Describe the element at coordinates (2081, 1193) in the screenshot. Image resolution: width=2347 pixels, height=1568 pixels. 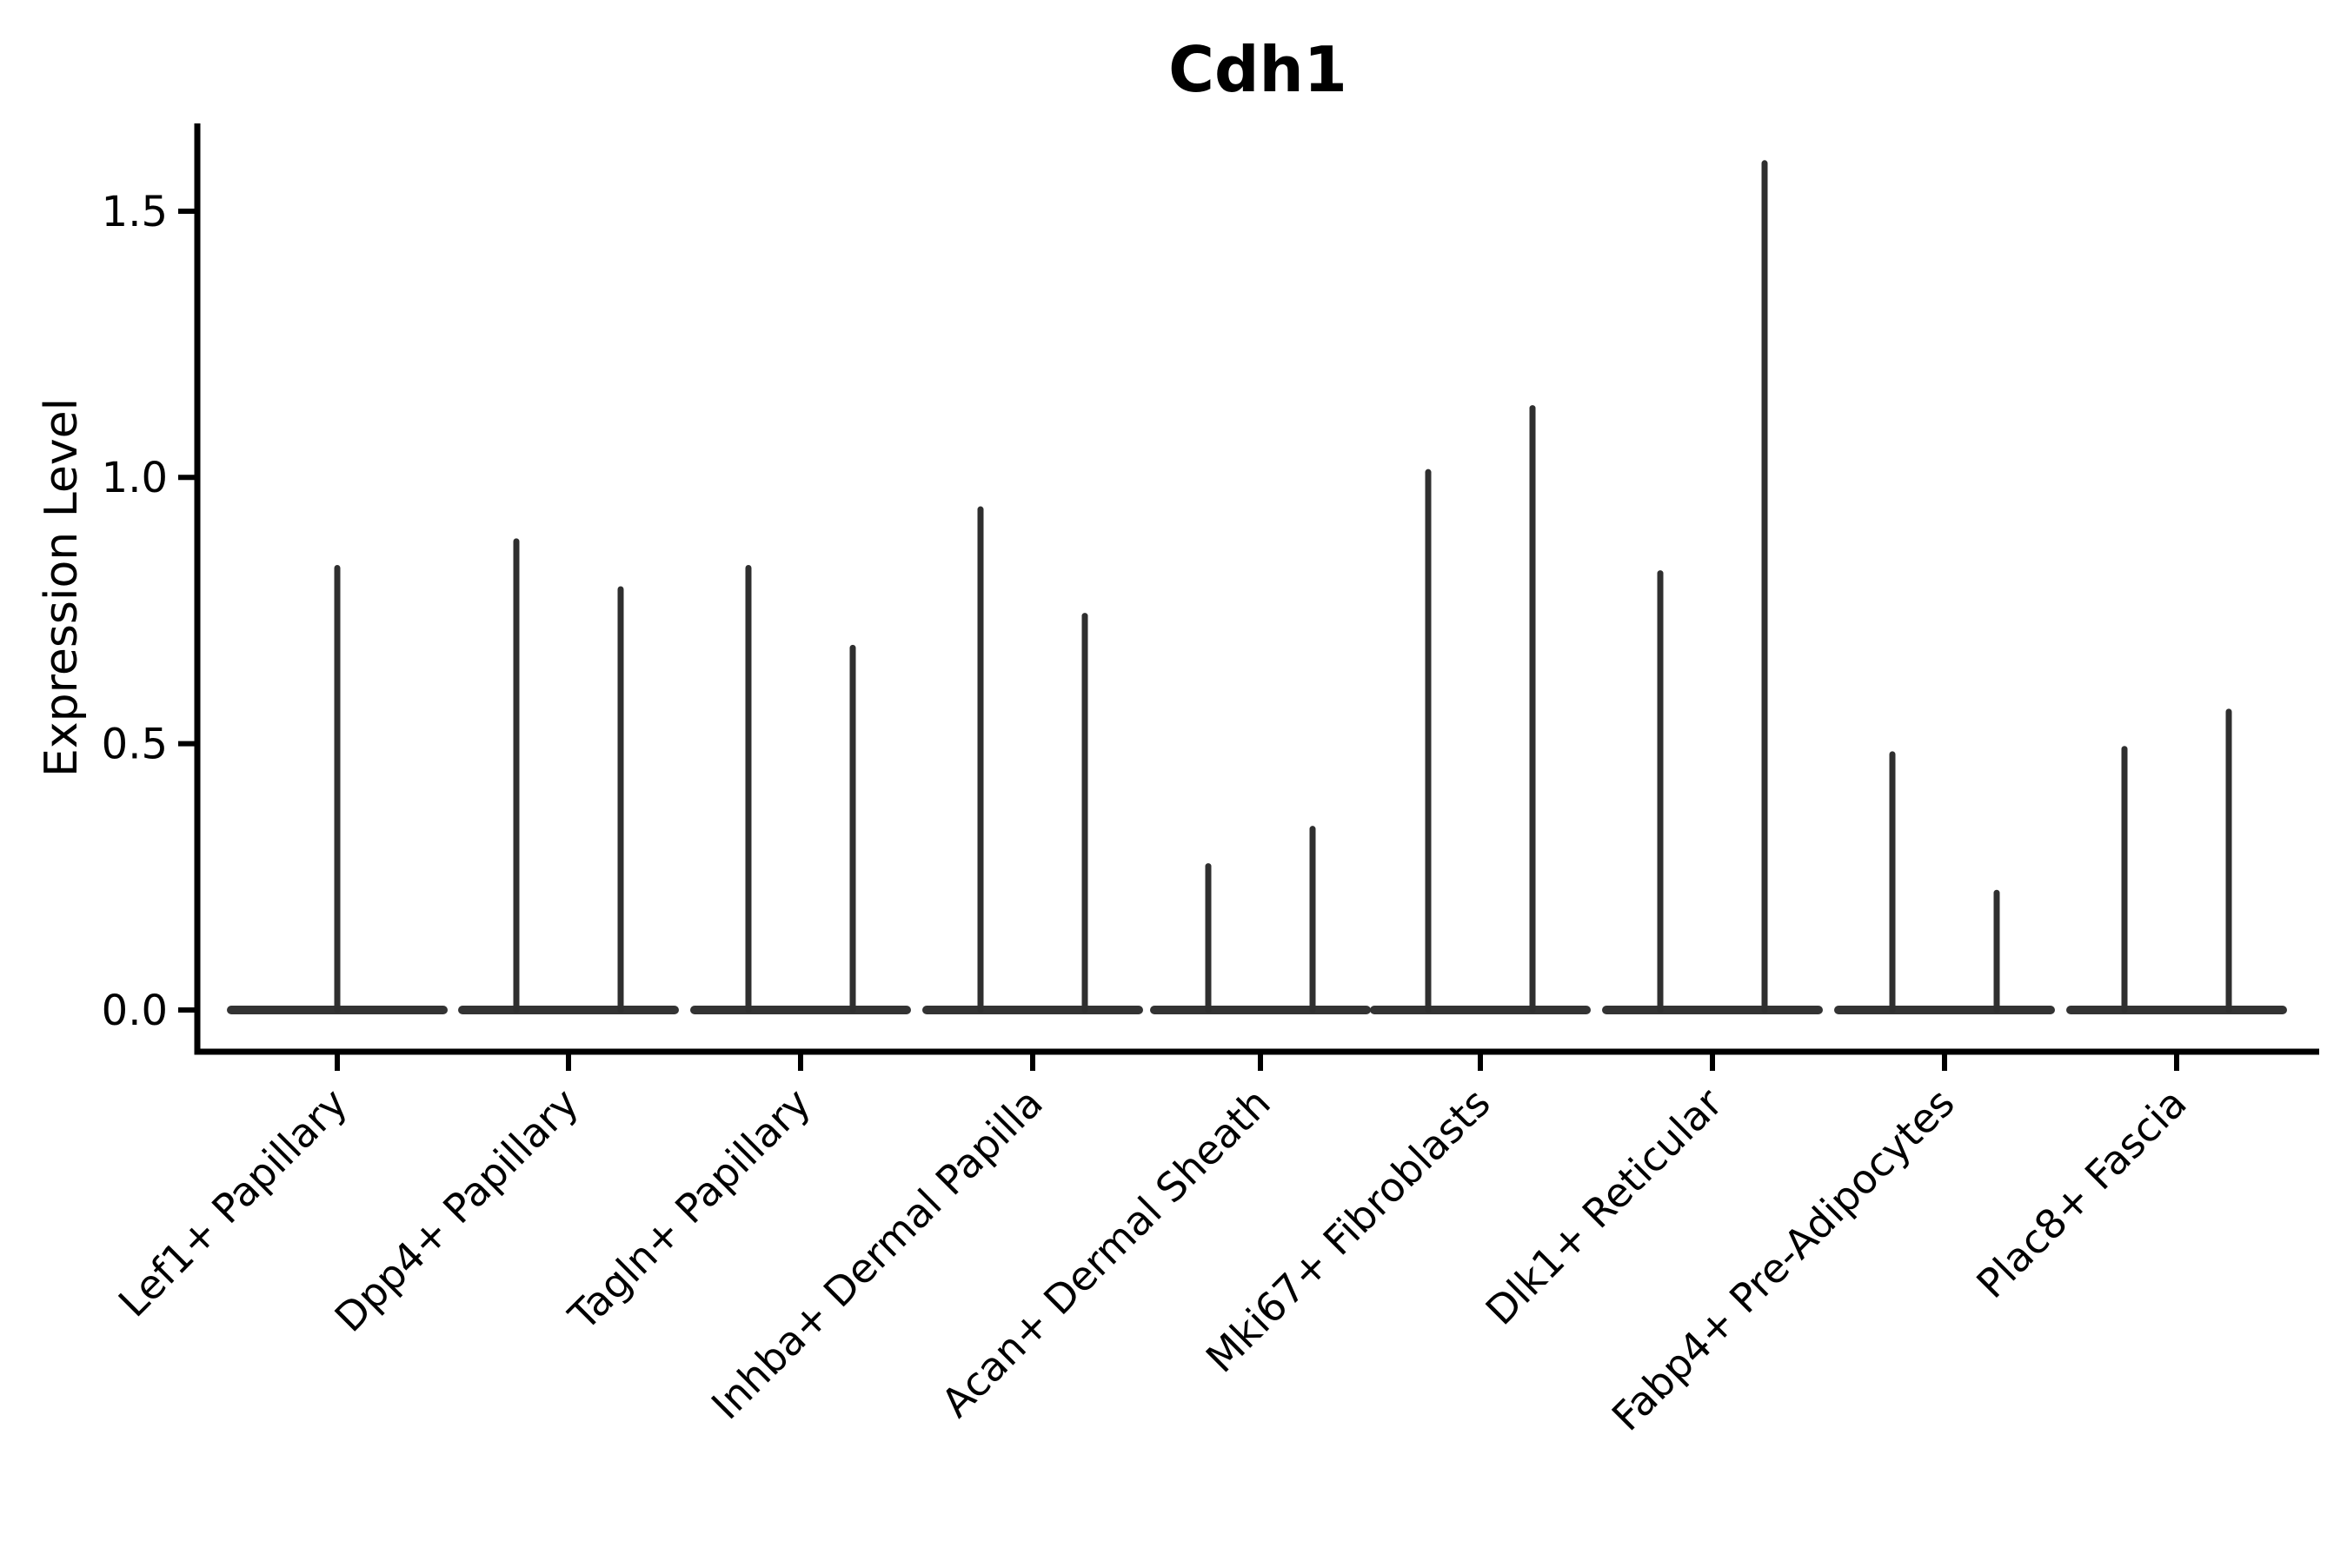
I see `x-axis-label: Plac8+ Fascia` at that location.